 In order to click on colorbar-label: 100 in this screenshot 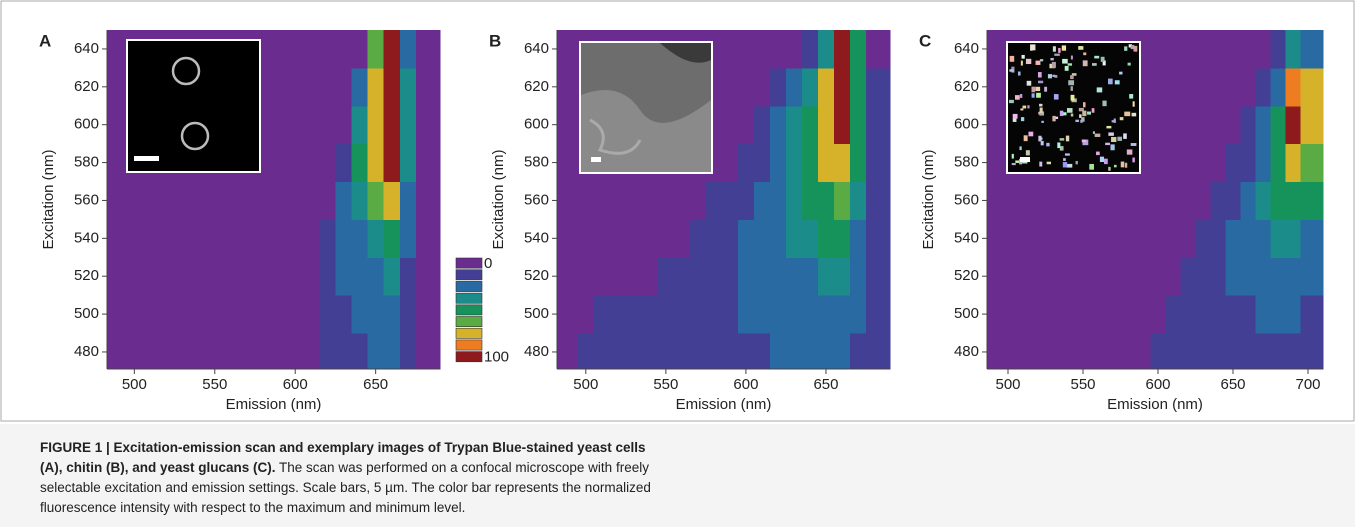, I will do `click(496, 356)`.